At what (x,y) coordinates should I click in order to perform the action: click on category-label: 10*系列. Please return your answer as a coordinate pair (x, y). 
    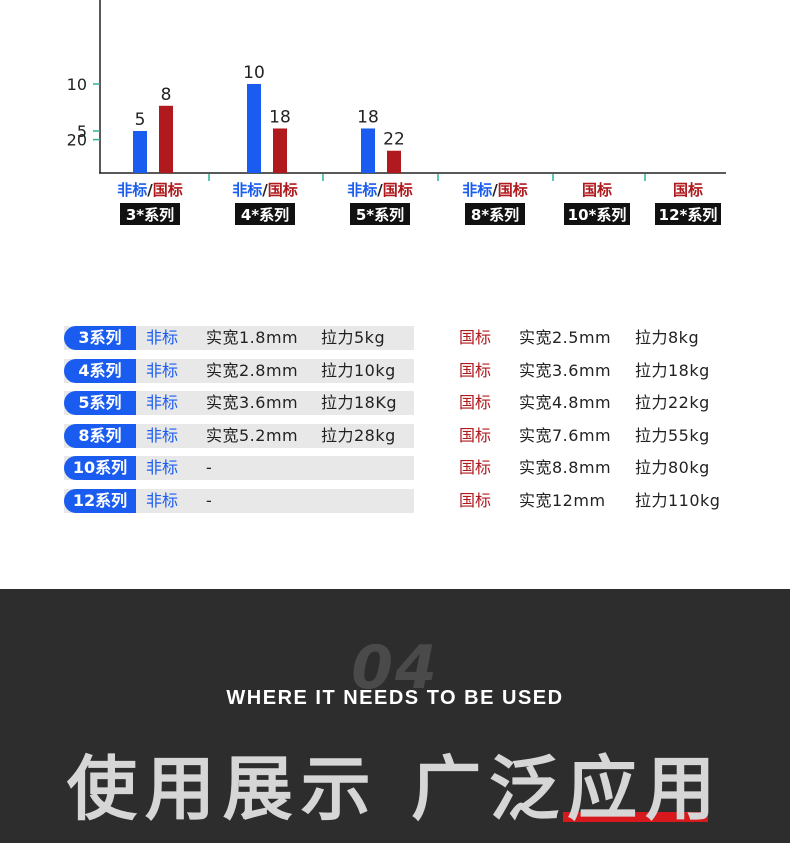
    Looking at the image, I should click on (597, 215).